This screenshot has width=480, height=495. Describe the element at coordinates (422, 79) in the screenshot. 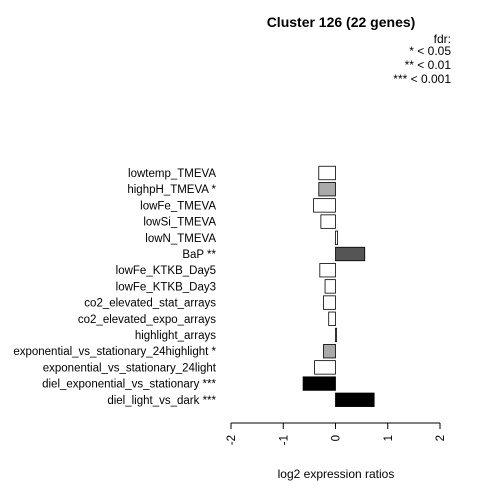

I see `legend-entry-3: *** < 0.001` at that location.